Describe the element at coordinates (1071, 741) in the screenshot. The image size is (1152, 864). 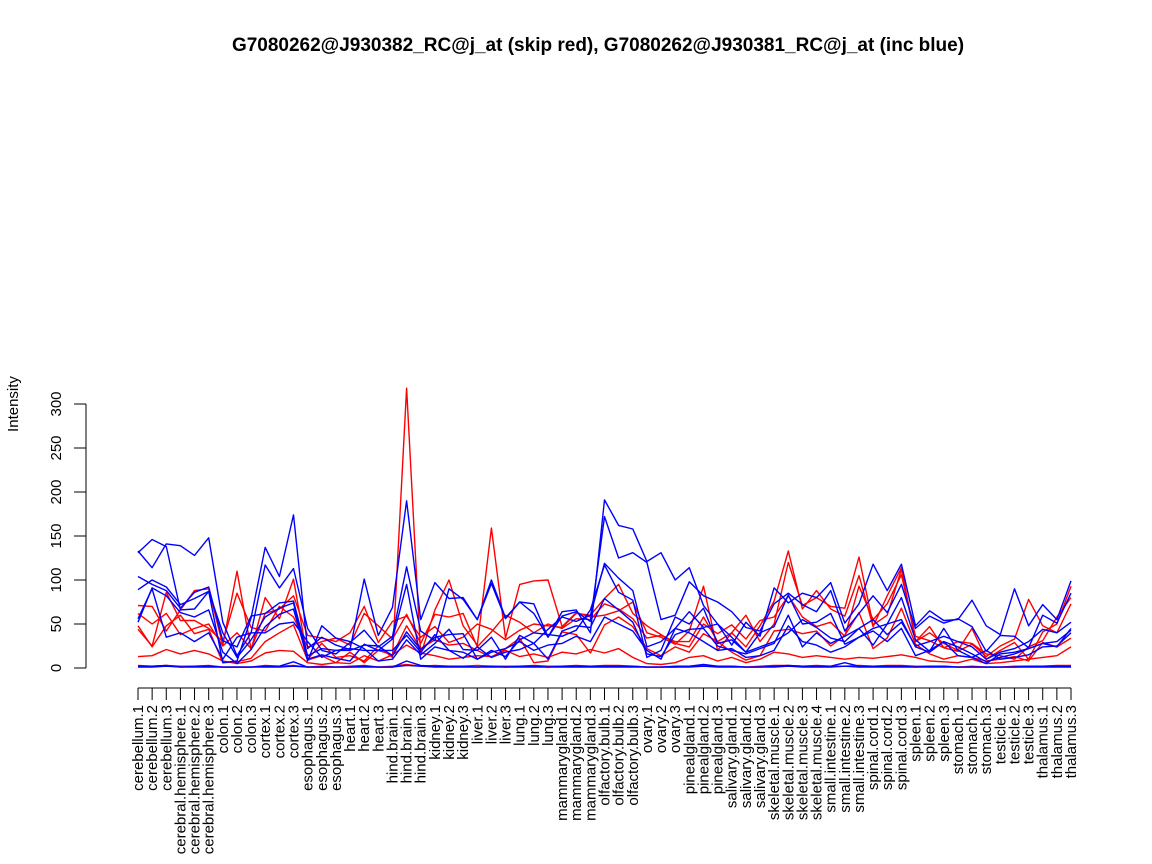
I see `x-tick-label: thalamus.3` at that location.